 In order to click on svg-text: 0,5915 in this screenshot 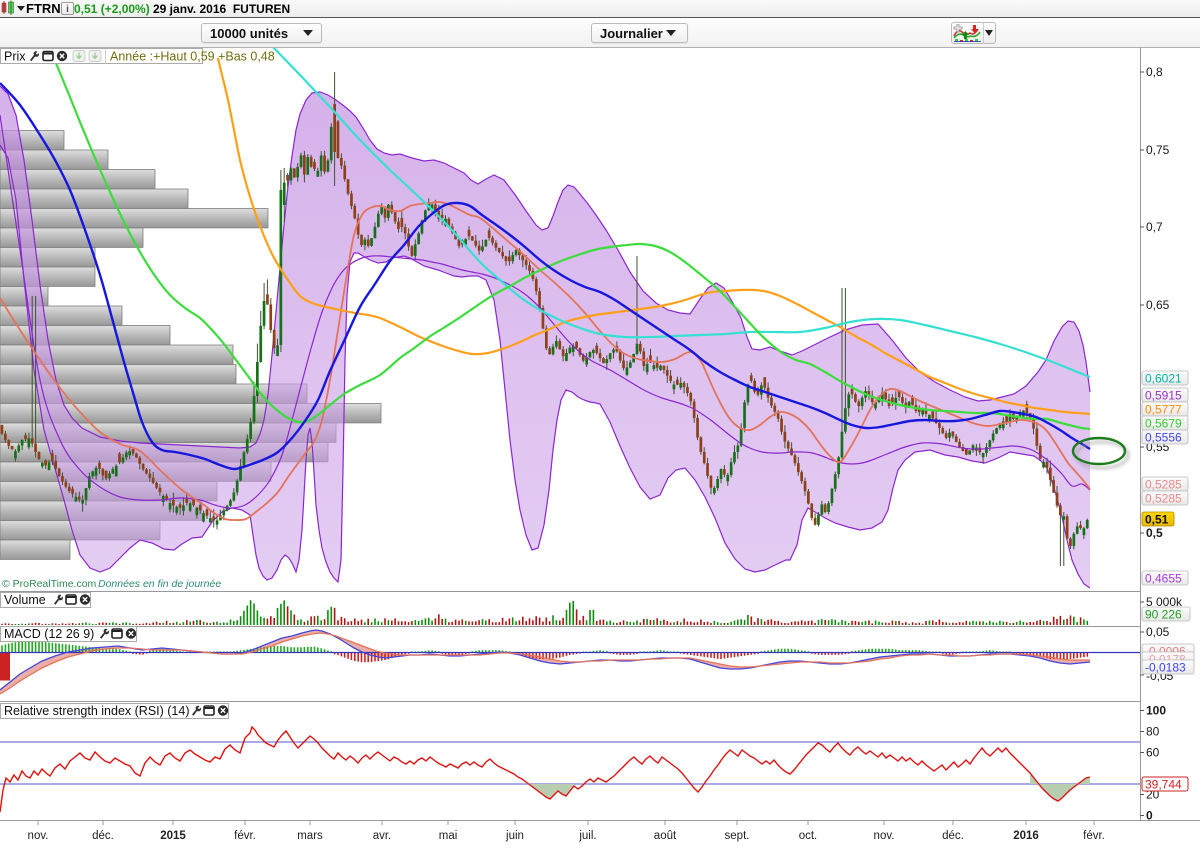, I will do `click(1163, 396)`.